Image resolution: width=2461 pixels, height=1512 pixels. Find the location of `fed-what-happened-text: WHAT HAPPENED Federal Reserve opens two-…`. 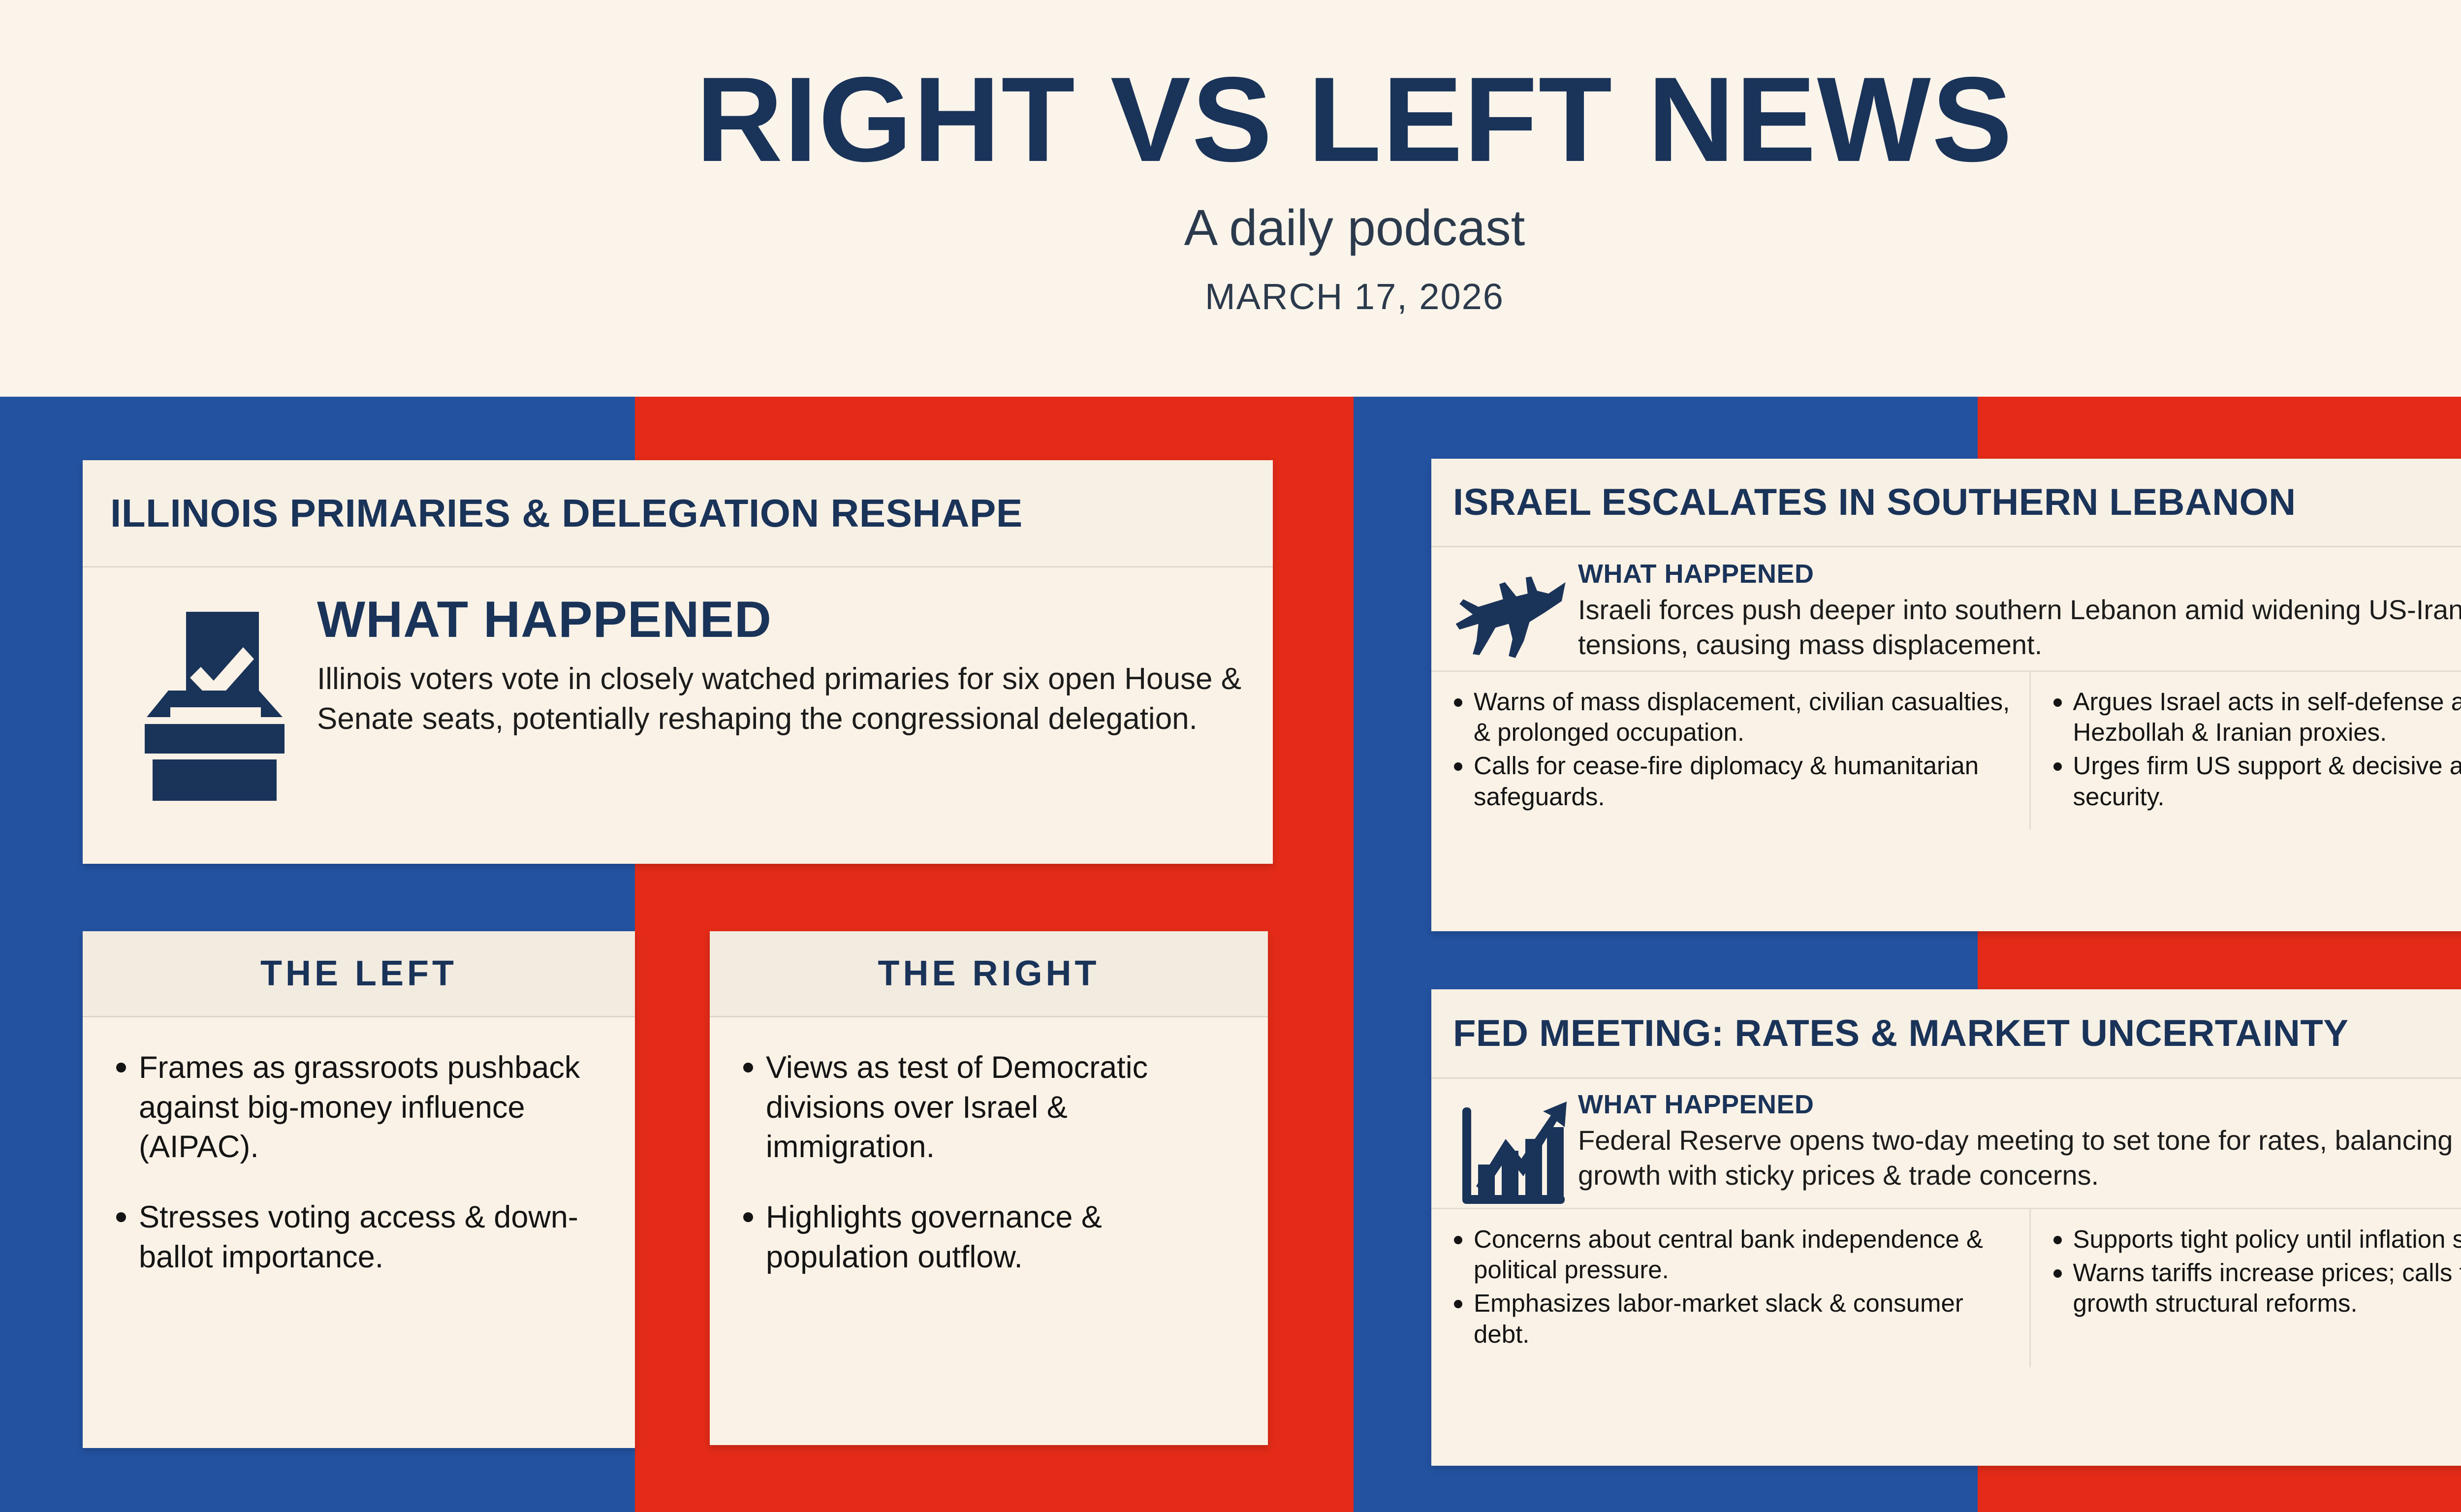

fed-what-happened-text: WHAT HAPPENED Federal Reserve opens two-… is located at coordinates (2019, 1142).